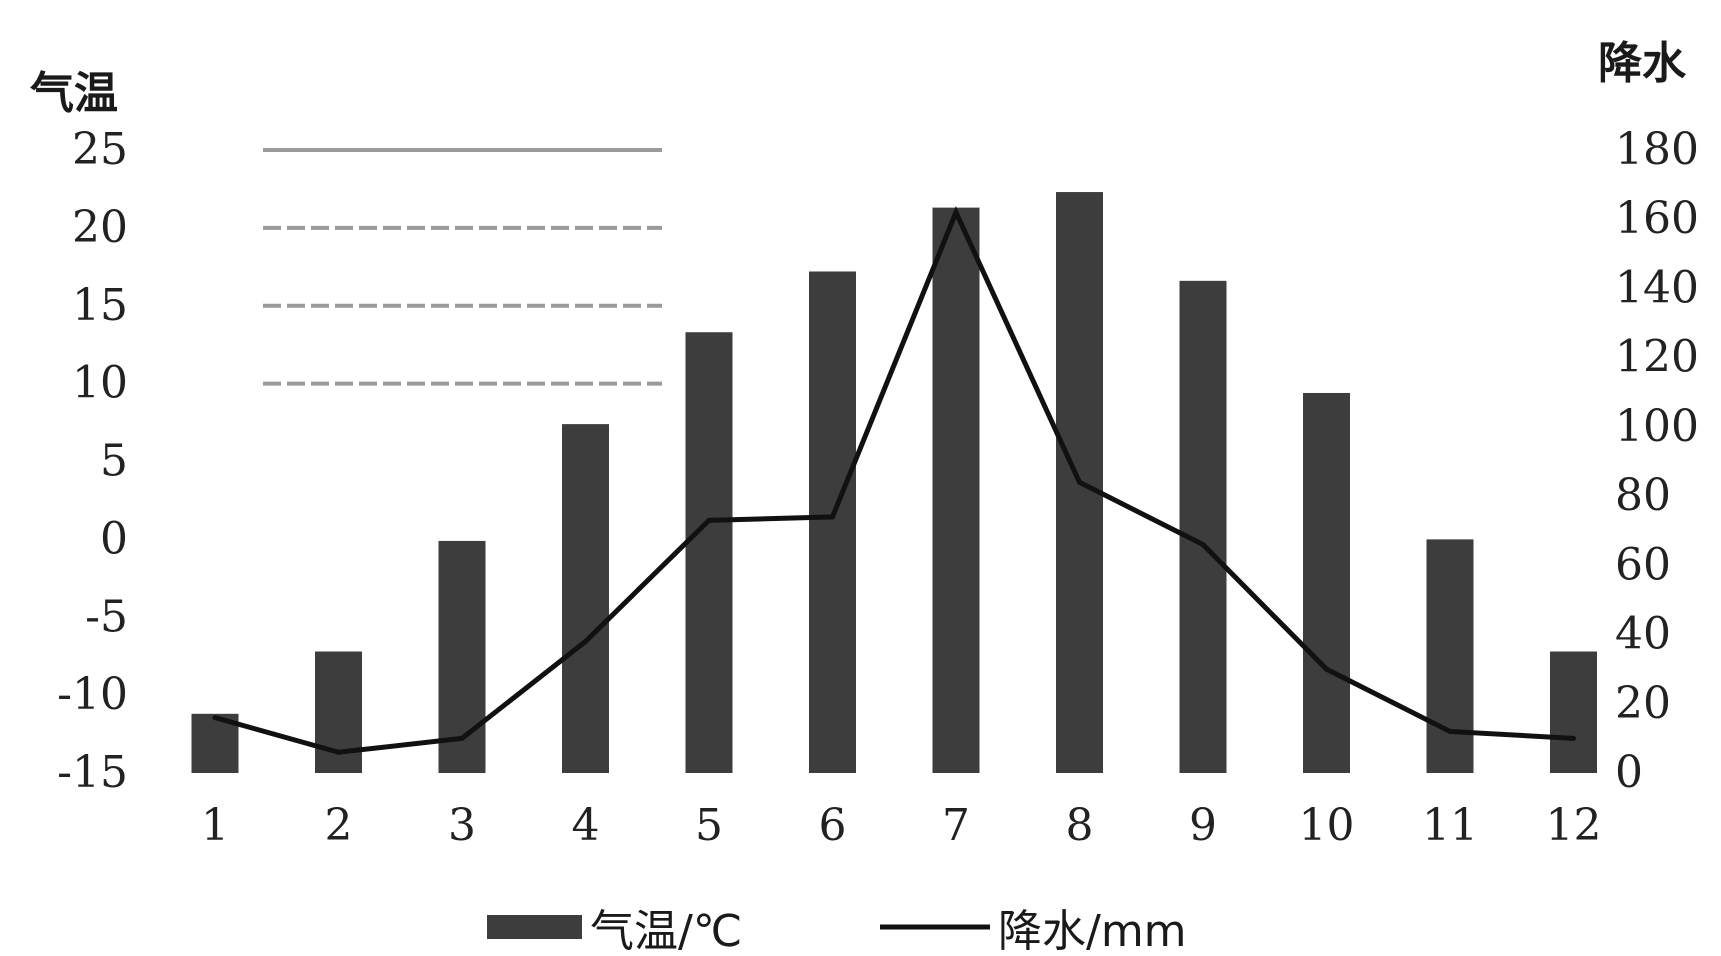  What do you see at coordinates (100, 227) in the screenshot?
I see `left-tick-label: 20` at bounding box center [100, 227].